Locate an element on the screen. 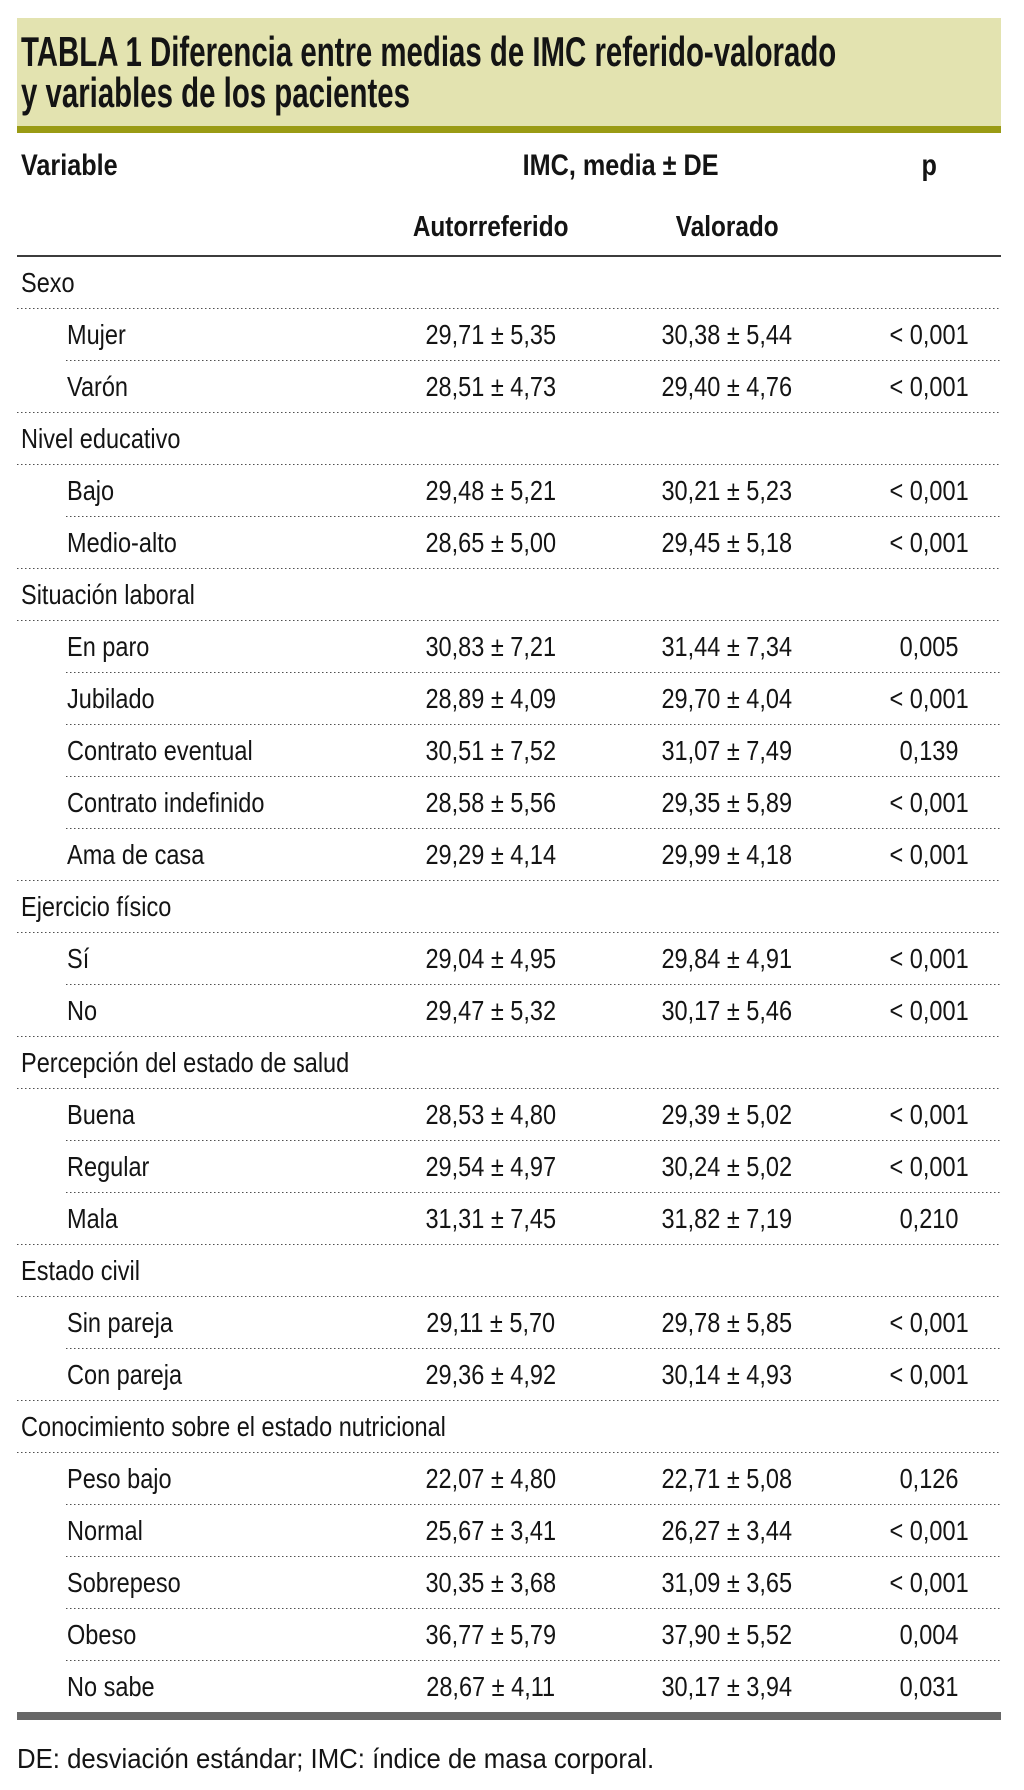 The width and height of the screenshot is (1024, 1790). row-label-text: Normal is located at coordinates (105, 1530).